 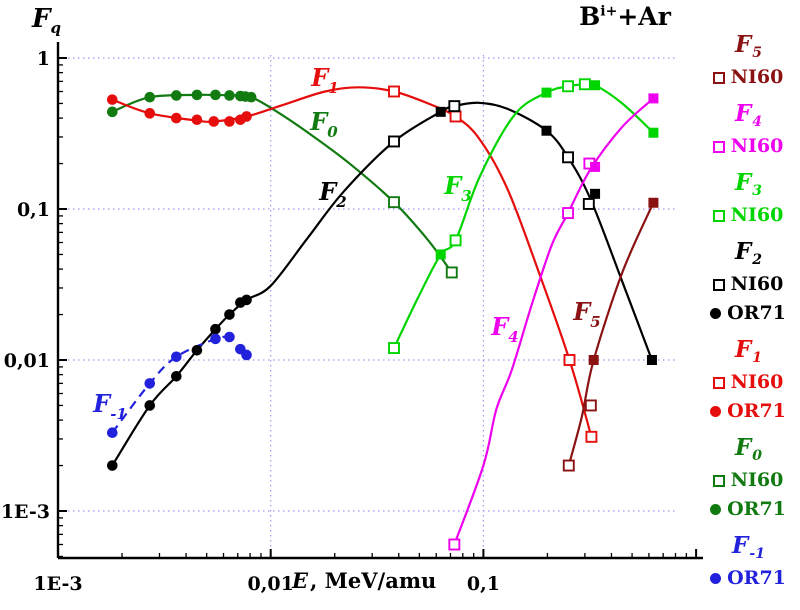 I want to click on series-F2-OR71, so click(x=179, y=382).